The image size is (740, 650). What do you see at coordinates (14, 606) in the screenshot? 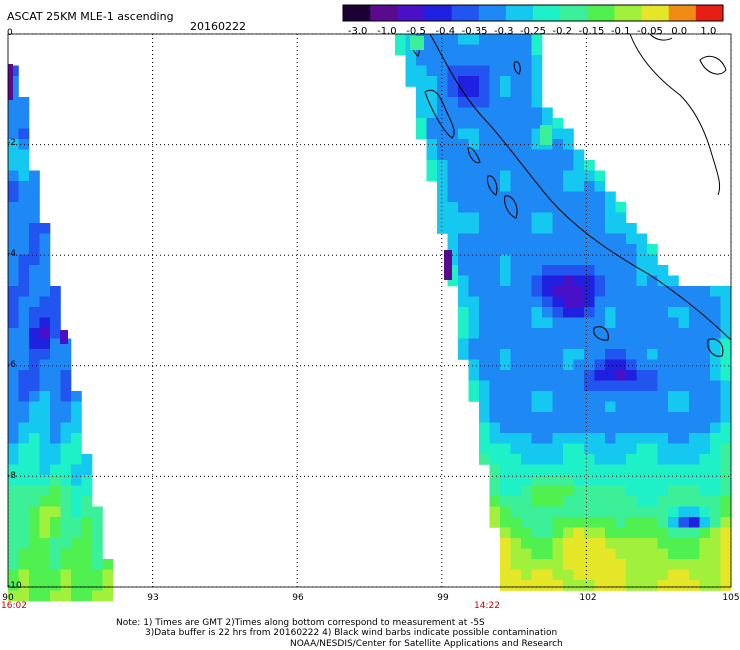
I see `time-left: 16:02` at bounding box center [14, 606].